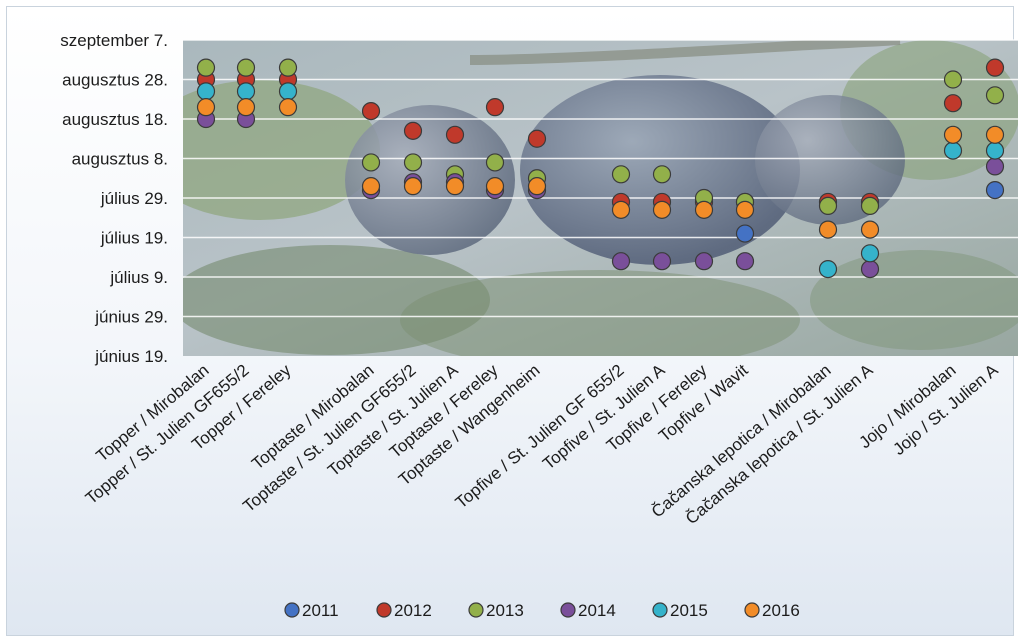 Image resolution: width=1021 pixels, height=643 pixels. I want to click on legend-marker-2016, so click(752, 610).